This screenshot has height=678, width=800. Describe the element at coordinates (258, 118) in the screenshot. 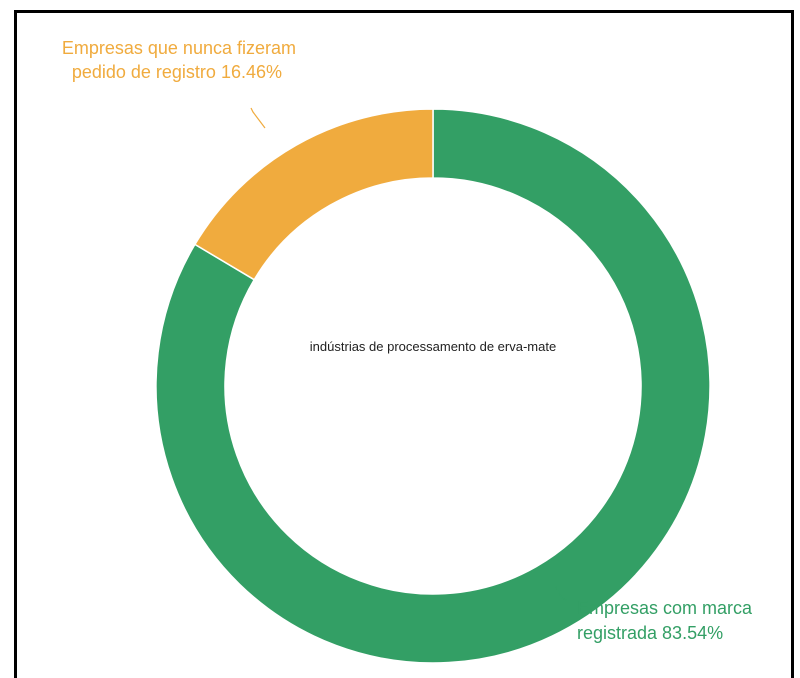

I see `leader-line-unregistered` at that location.